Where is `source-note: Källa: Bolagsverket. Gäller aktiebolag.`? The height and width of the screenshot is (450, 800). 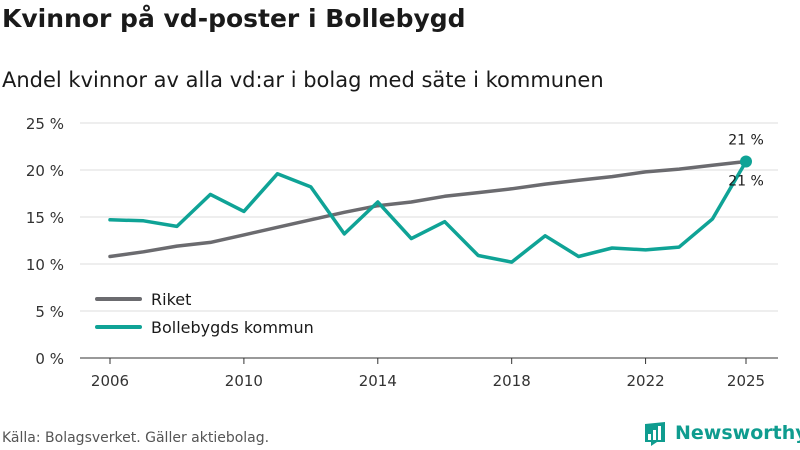 source-note: Källa: Bolagsverket. Gäller aktiebolag. is located at coordinates (136, 438).